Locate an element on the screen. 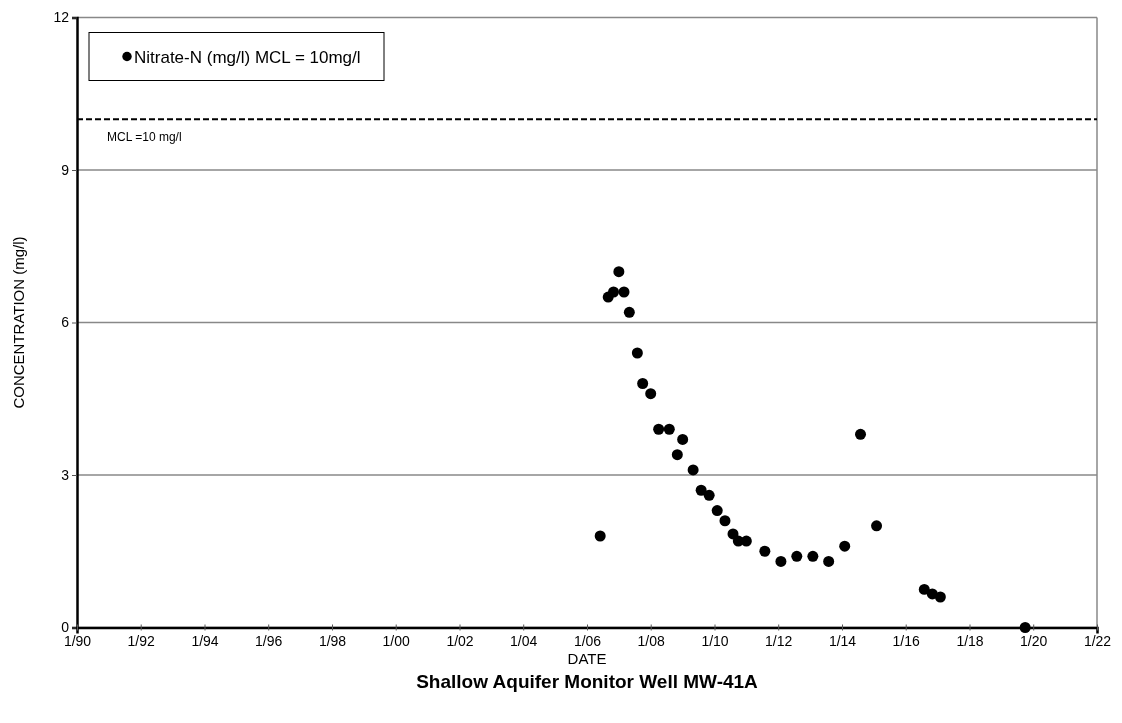  y-axis-title: CONCENTRATION (mg/l) is located at coordinates (18, 322).